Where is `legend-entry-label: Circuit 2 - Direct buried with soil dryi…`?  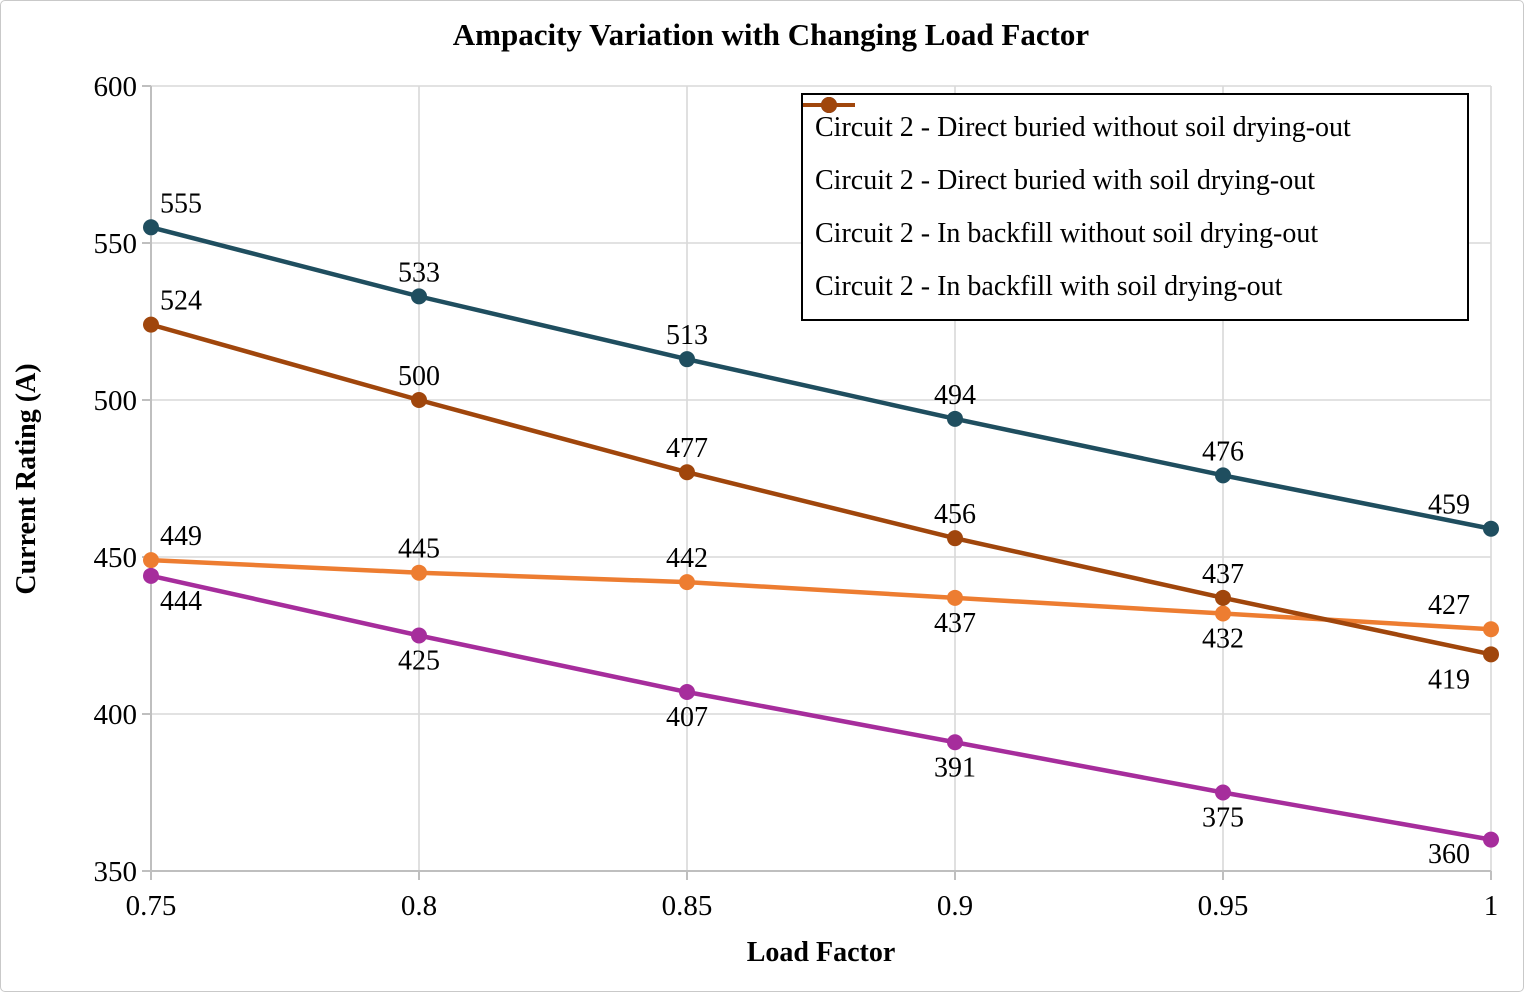
legend-entry-label: Circuit 2 - Direct buried with soil dryi… is located at coordinates (1065, 180).